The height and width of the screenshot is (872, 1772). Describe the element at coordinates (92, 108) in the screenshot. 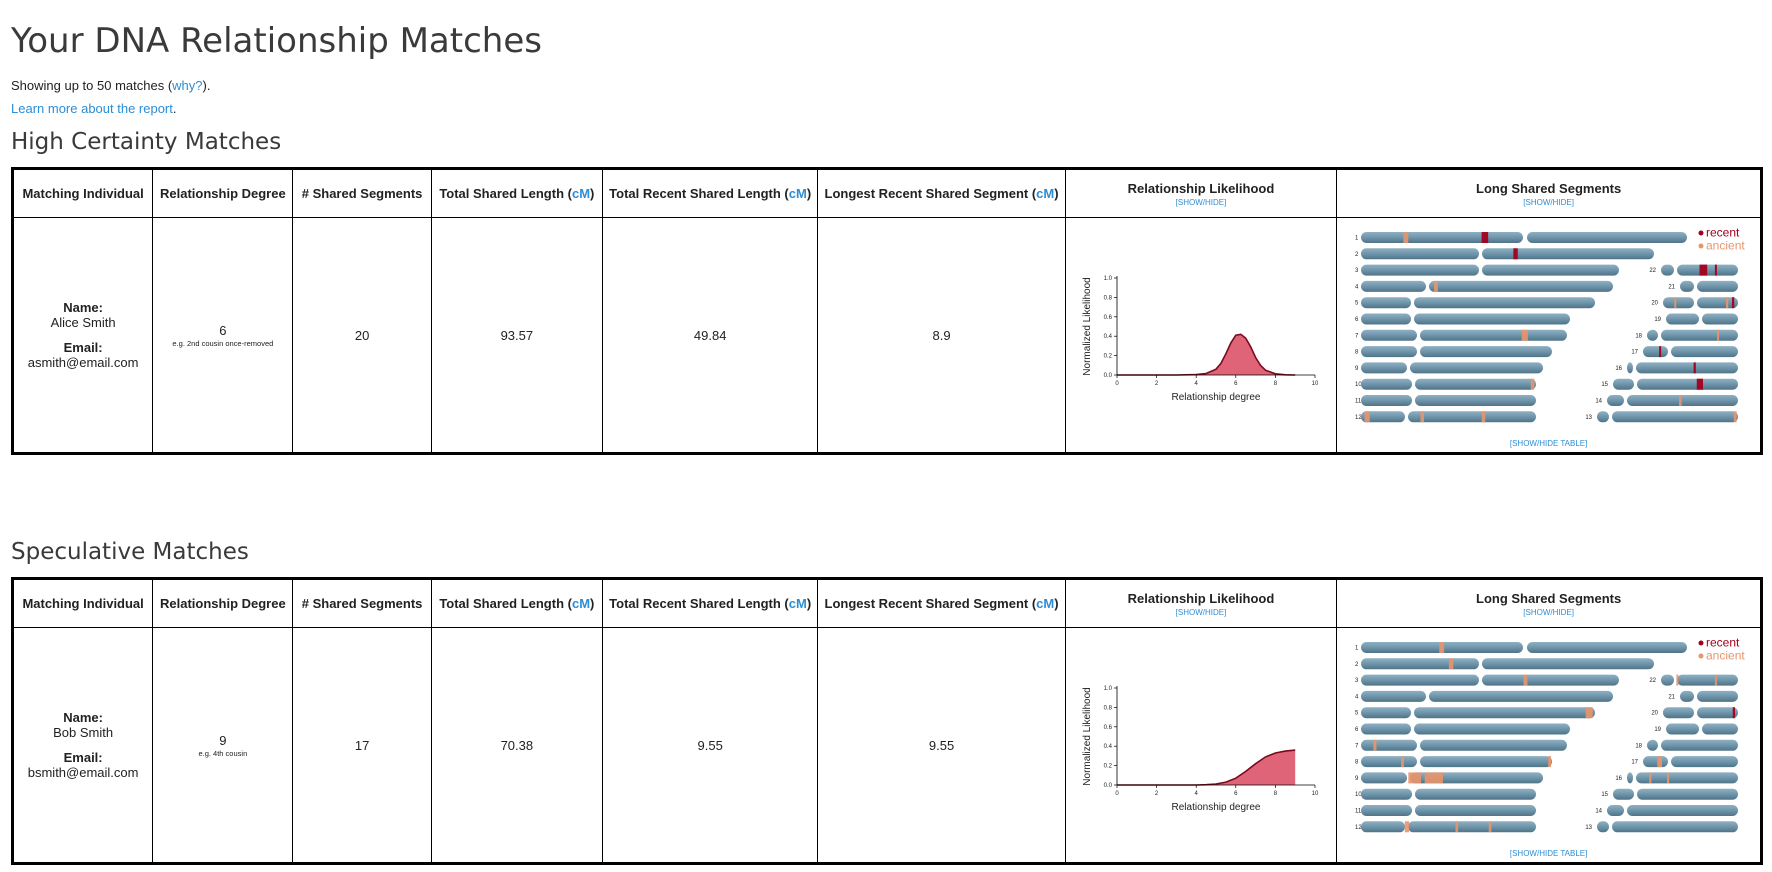

I see `learn-more-link: Learn more about the report` at that location.